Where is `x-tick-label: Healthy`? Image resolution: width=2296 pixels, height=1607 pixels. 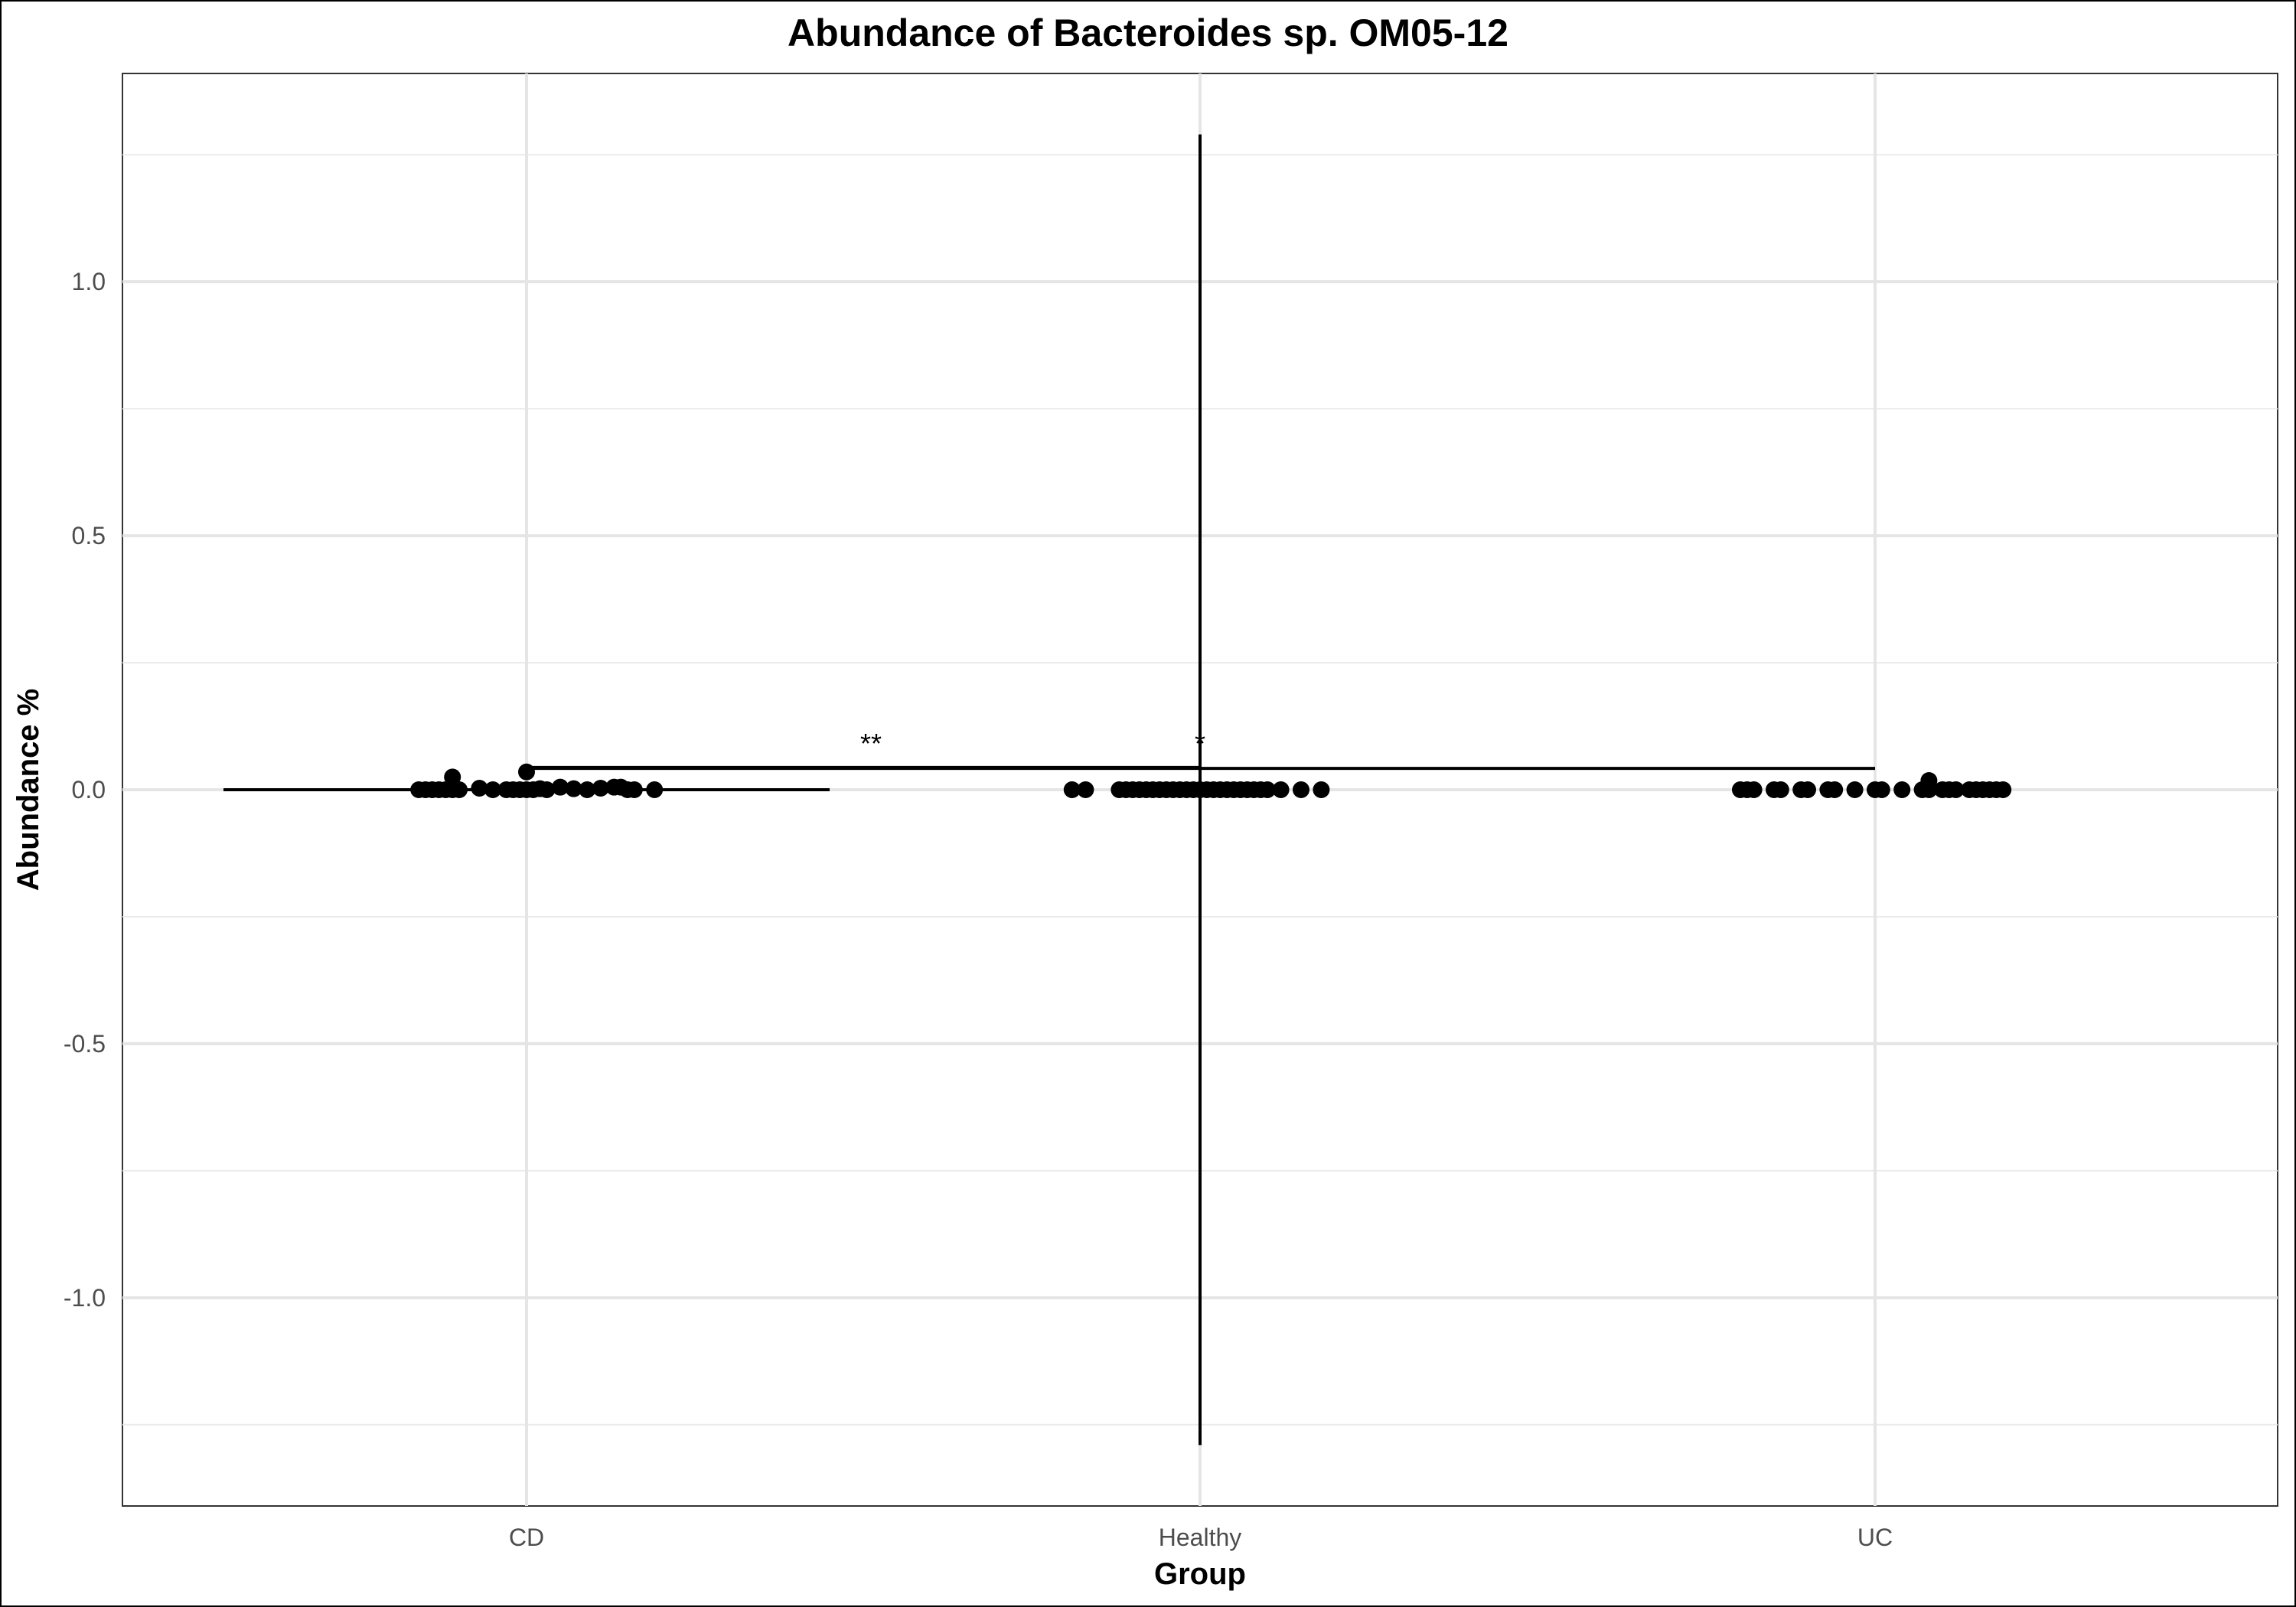 x-tick-label: Healthy is located at coordinates (1200, 1537).